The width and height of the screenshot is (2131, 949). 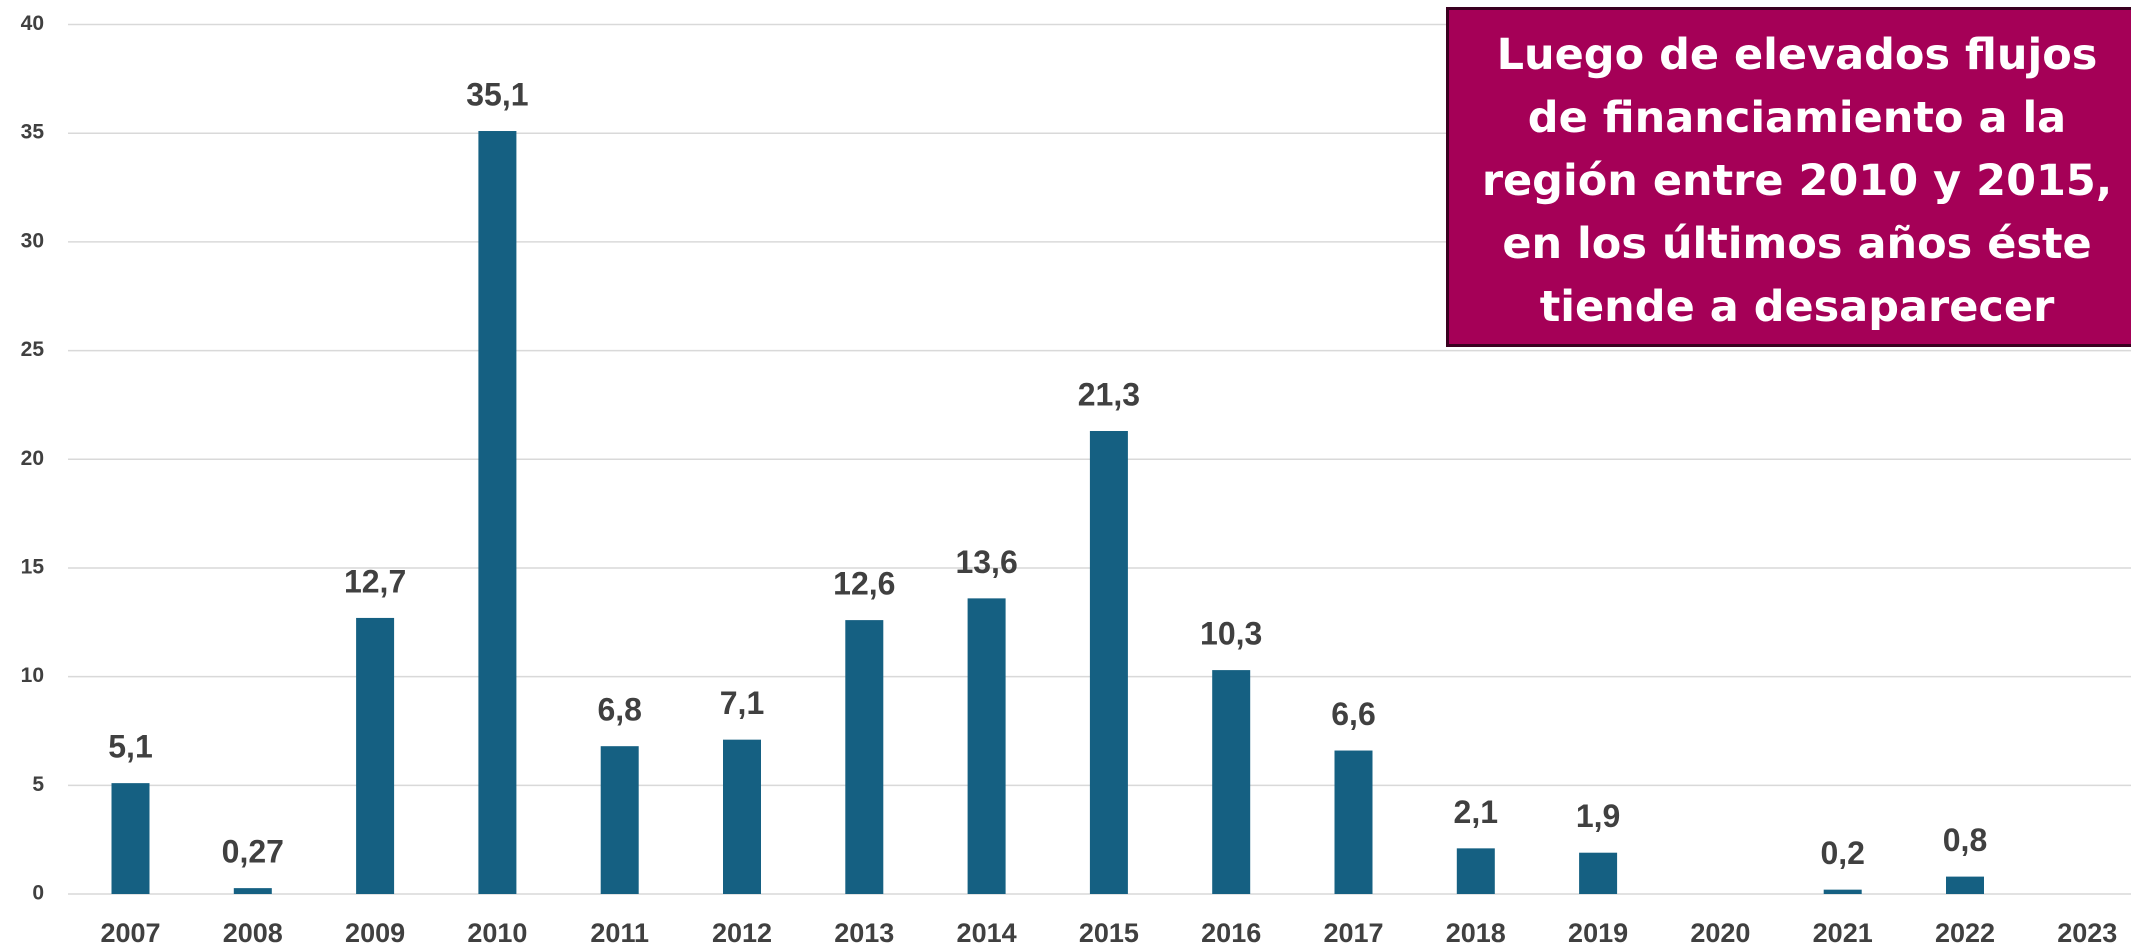 What do you see at coordinates (130, 933) in the screenshot?
I see `x-tick-label: 2007` at bounding box center [130, 933].